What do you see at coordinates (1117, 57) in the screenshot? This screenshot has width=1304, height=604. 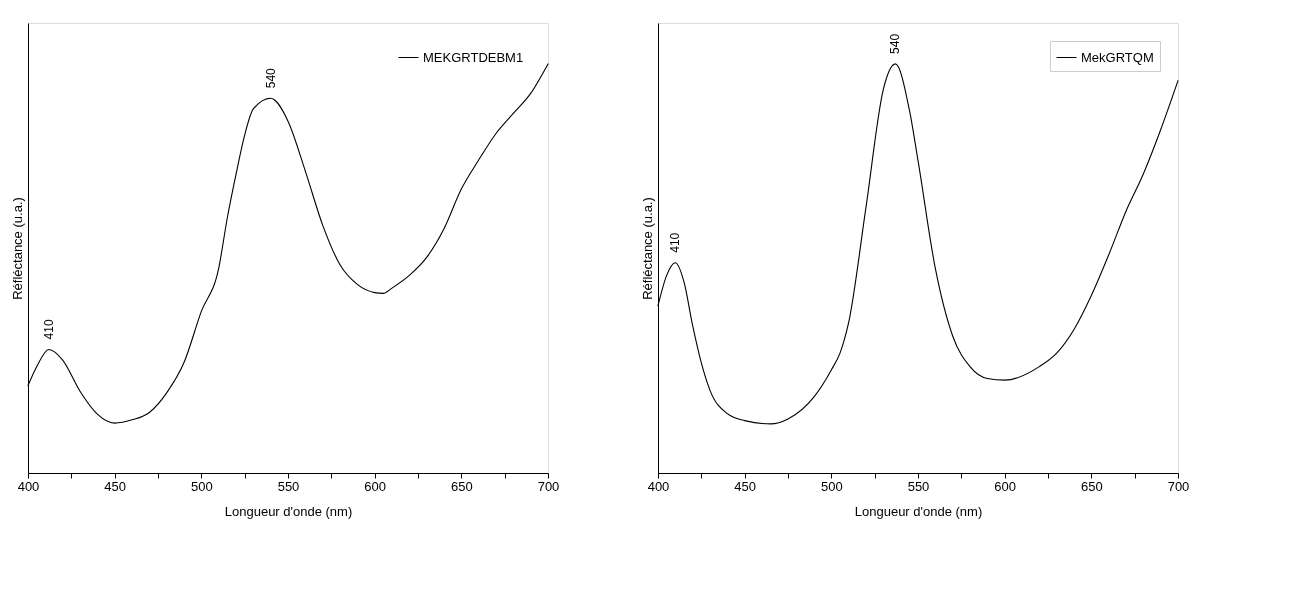 I see `legend-label: MekGRTQM` at bounding box center [1117, 57].